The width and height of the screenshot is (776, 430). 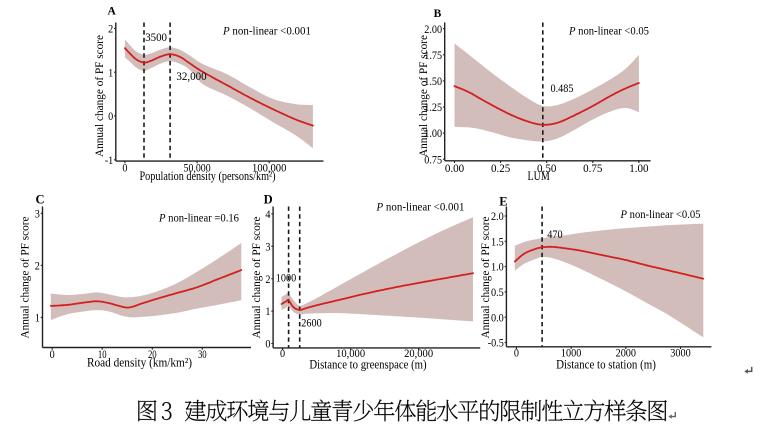 What do you see at coordinates (102, 354) in the screenshot?
I see `svg-text: 10` at bounding box center [102, 354].